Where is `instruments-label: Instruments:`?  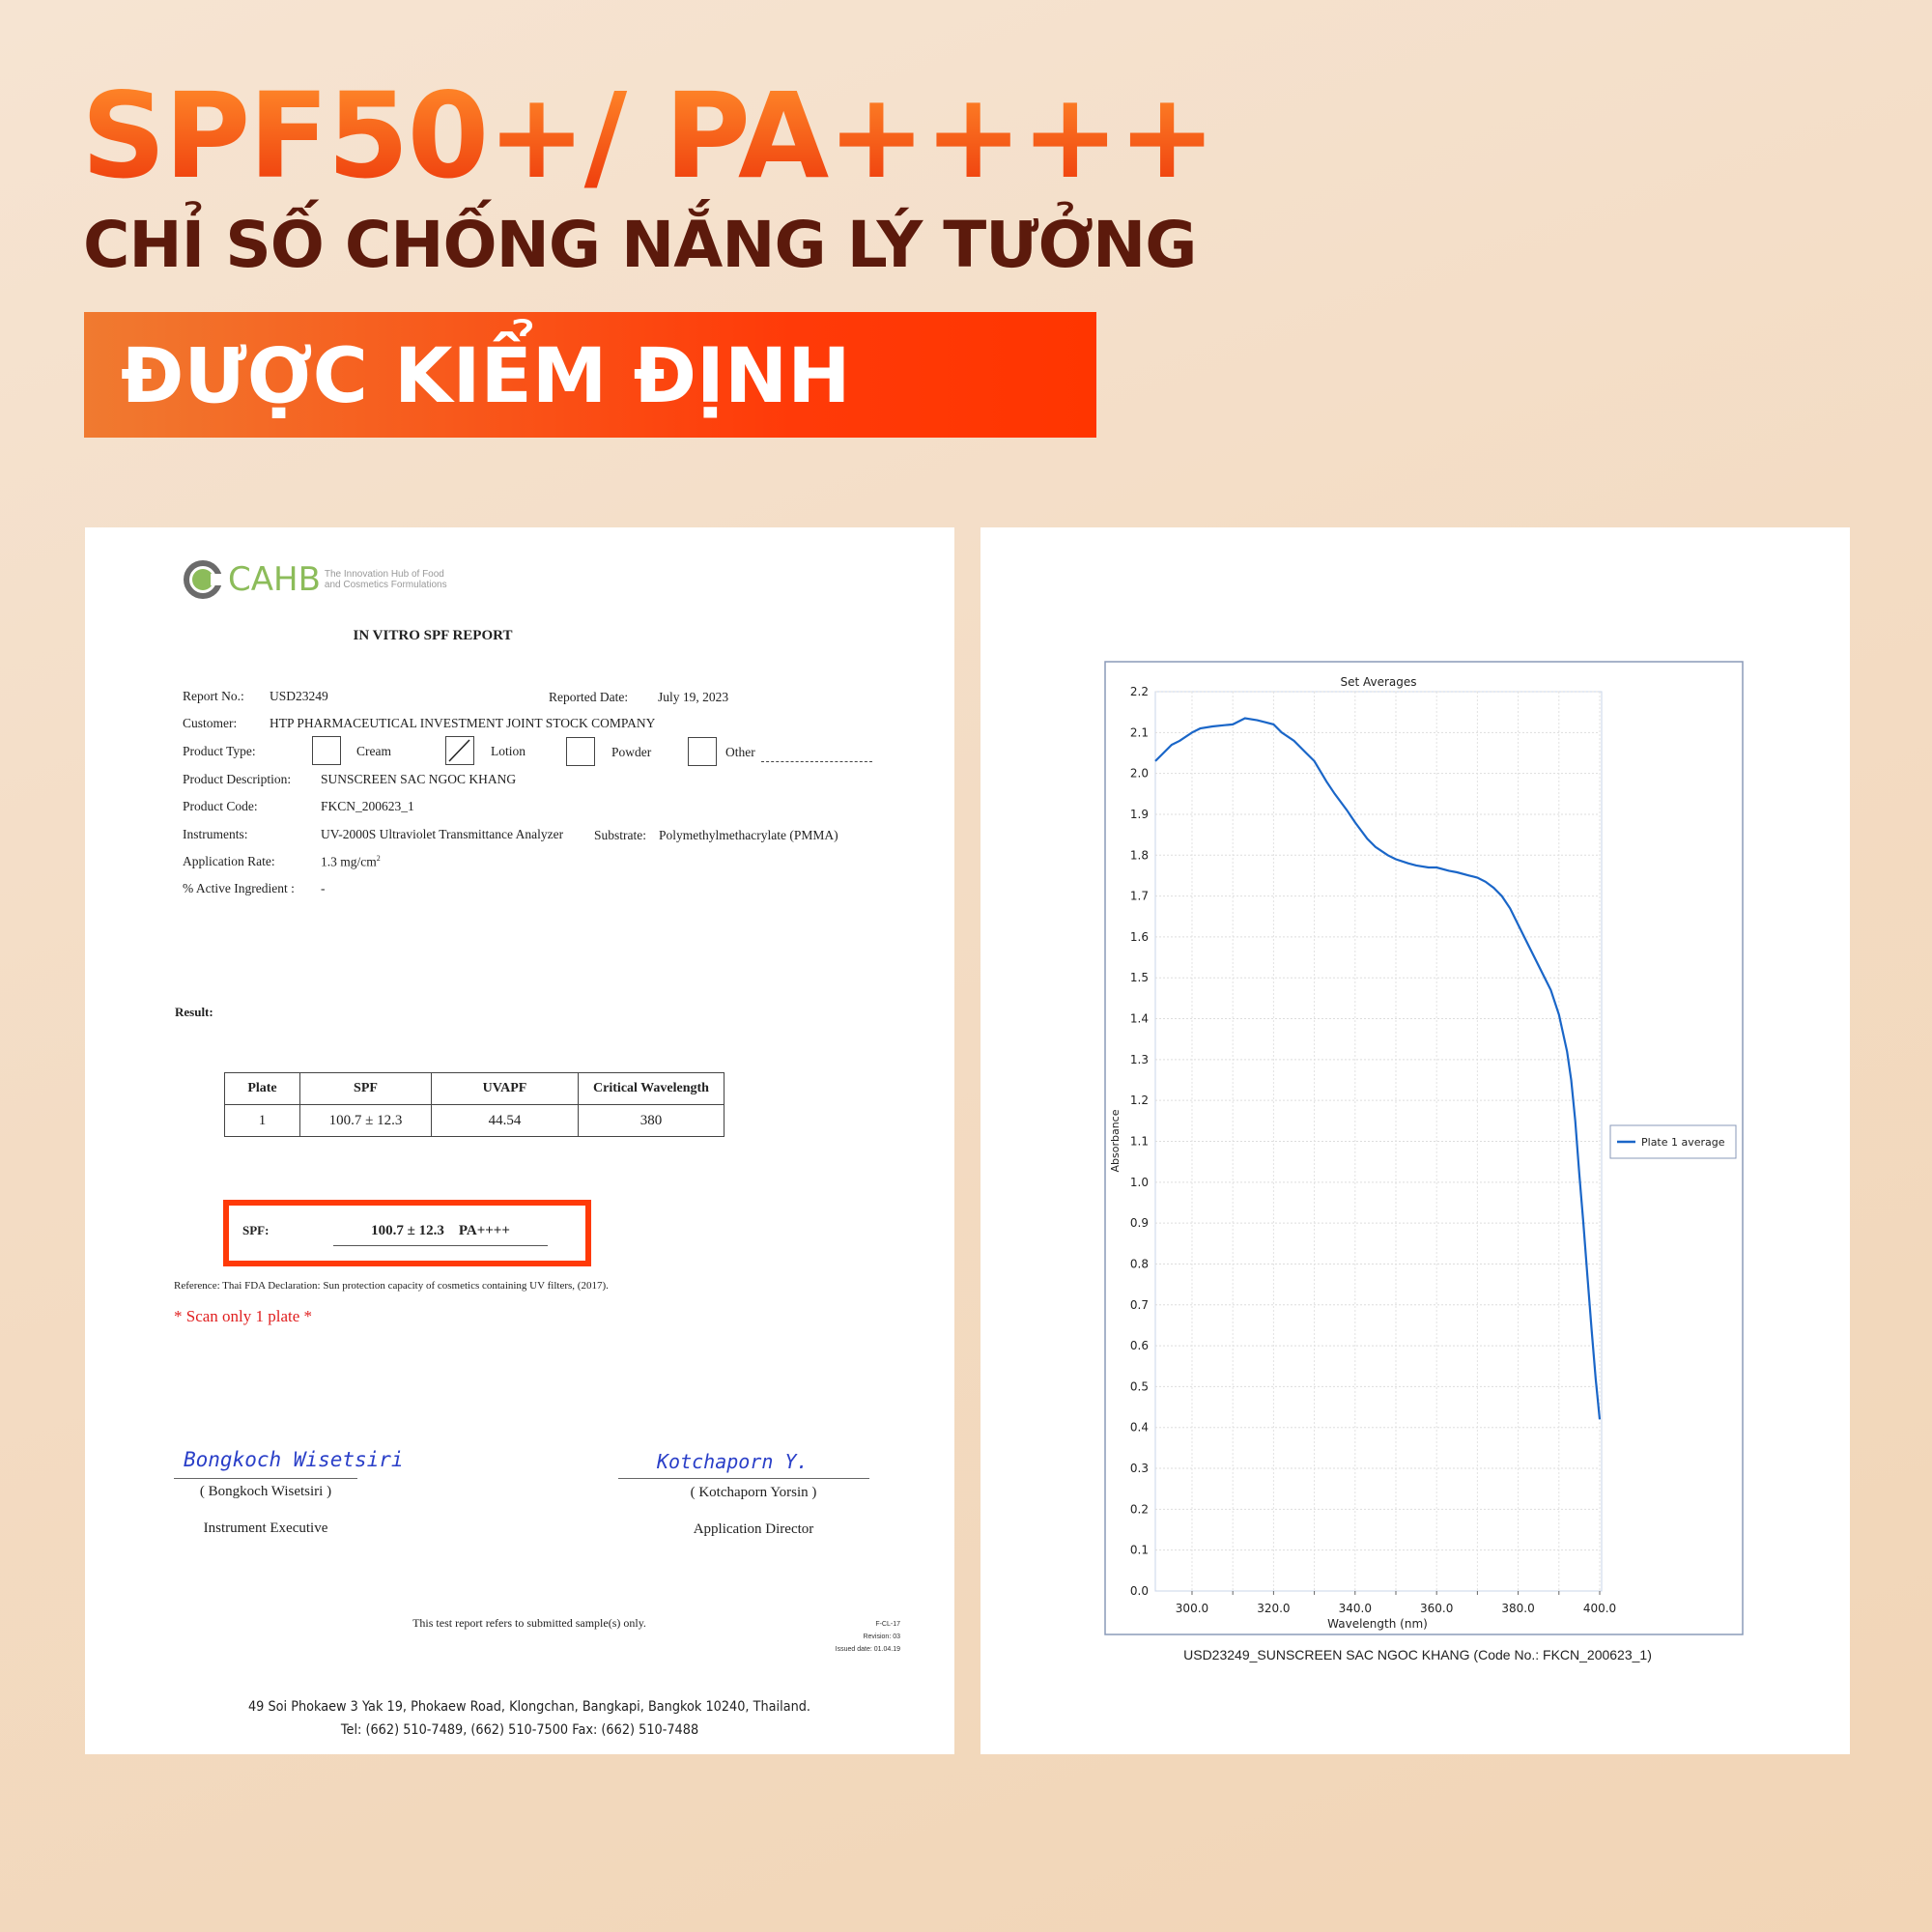
instruments-label: Instruments: is located at coordinates (215, 834).